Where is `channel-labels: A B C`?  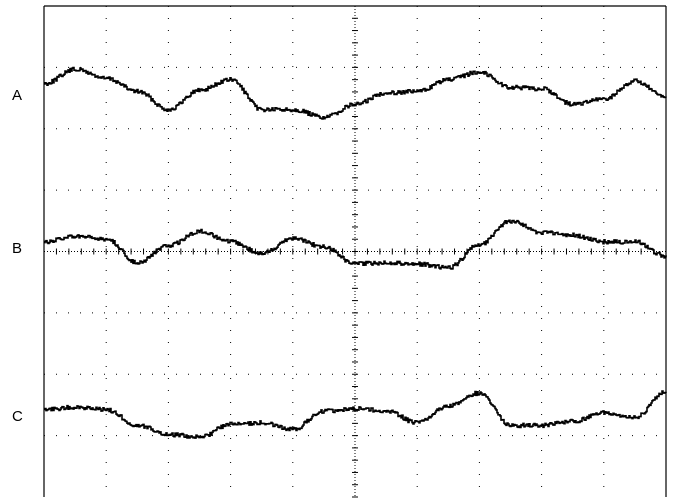 channel-labels: A B C is located at coordinates (17, 256).